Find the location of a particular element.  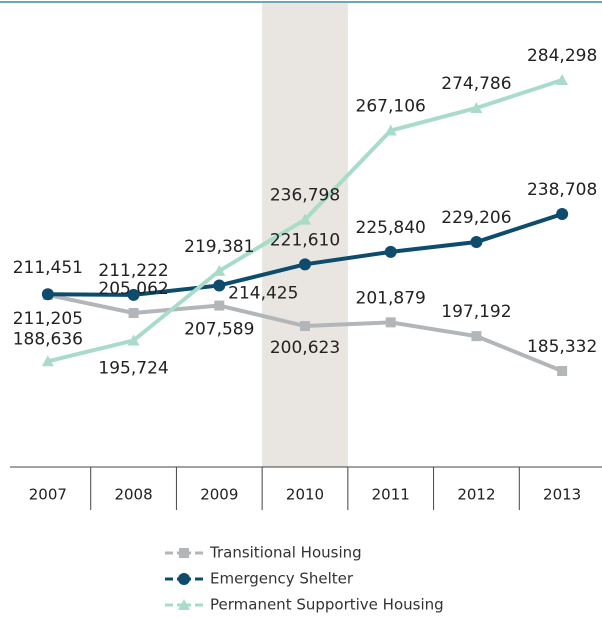

data-label: 197,192 is located at coordinates (476, 312).